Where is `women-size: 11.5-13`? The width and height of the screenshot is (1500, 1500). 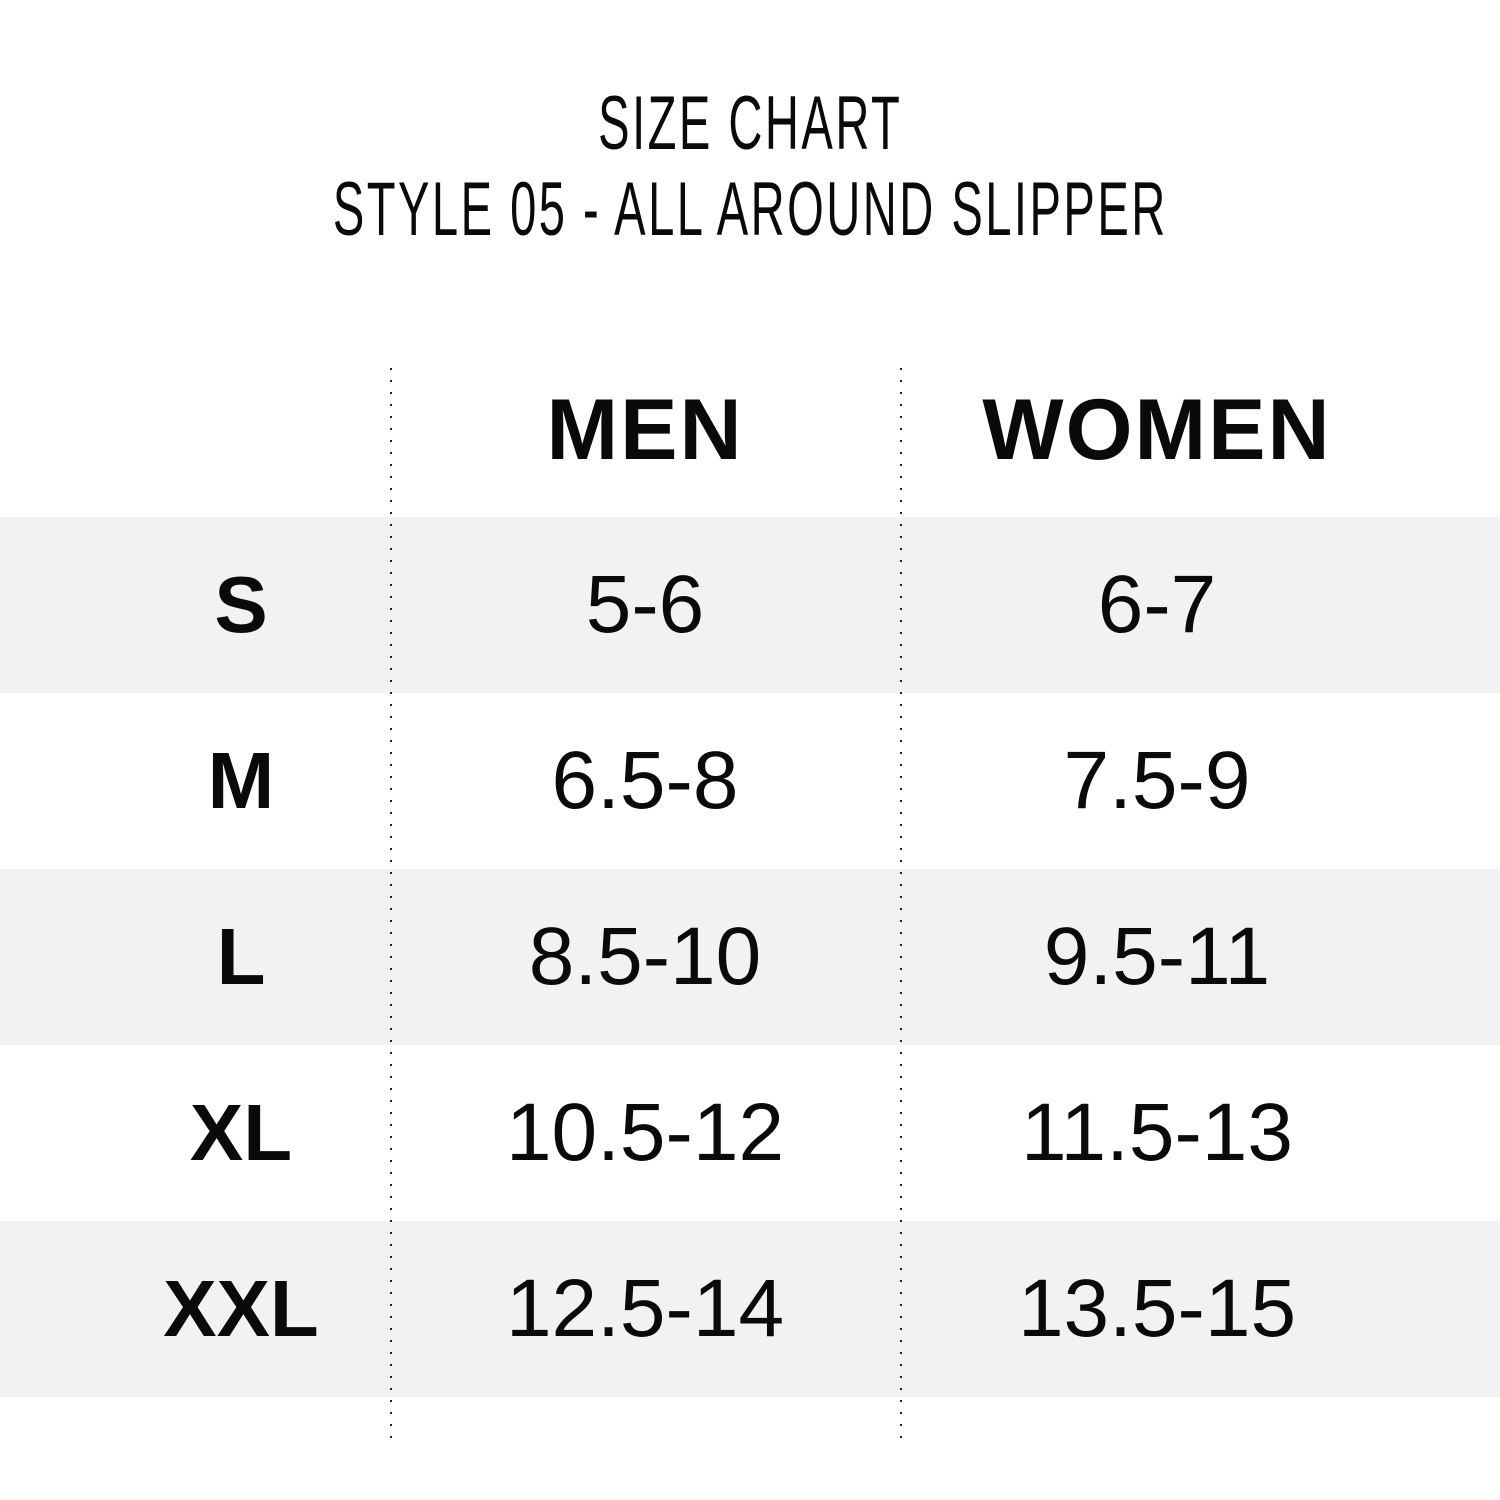 women-size: 11.5-13 is located at coordinates (1157, 1132).